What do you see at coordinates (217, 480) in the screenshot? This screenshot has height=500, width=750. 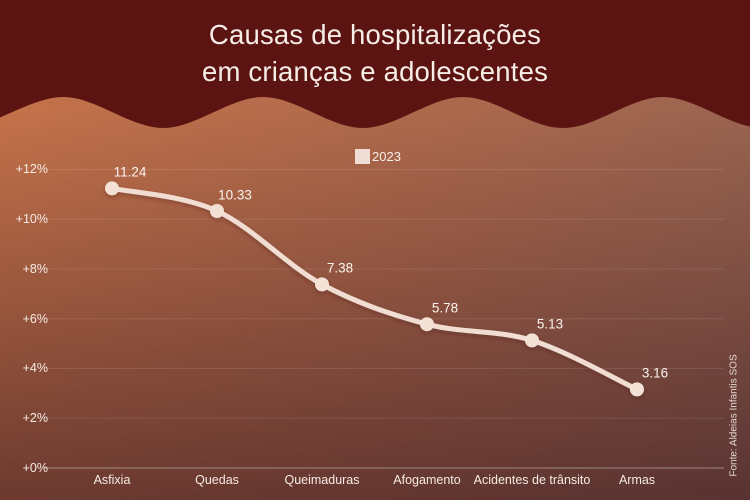 I see `x-axis-label: Quedas` at bounding box center [217, 480].